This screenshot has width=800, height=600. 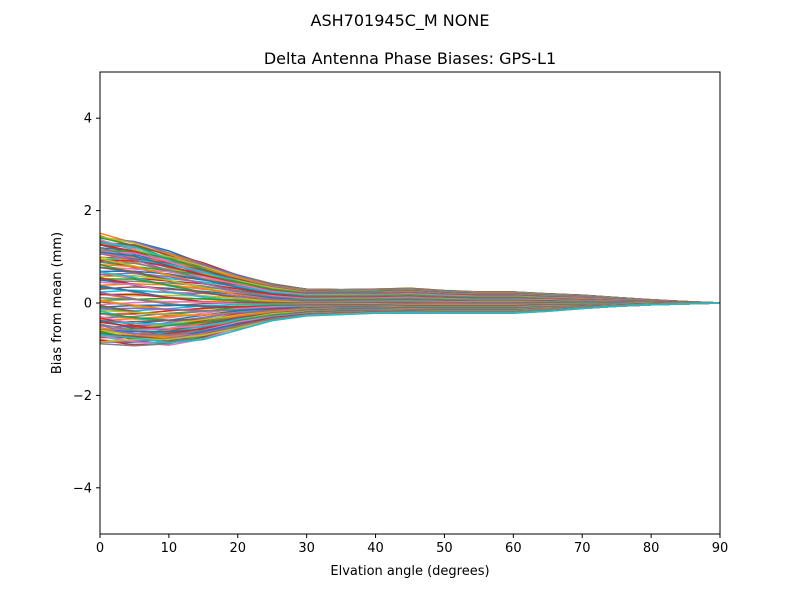 What do you see at coordinates (400, 21) in the screenshot?
I see `figure-suptitle: ASH701945C_M NONE` at bounding box center [400, 21].